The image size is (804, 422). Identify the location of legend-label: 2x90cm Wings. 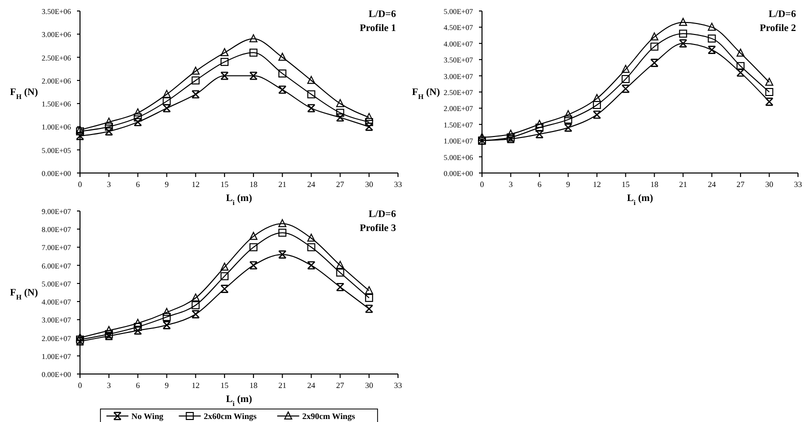
(329, 416).